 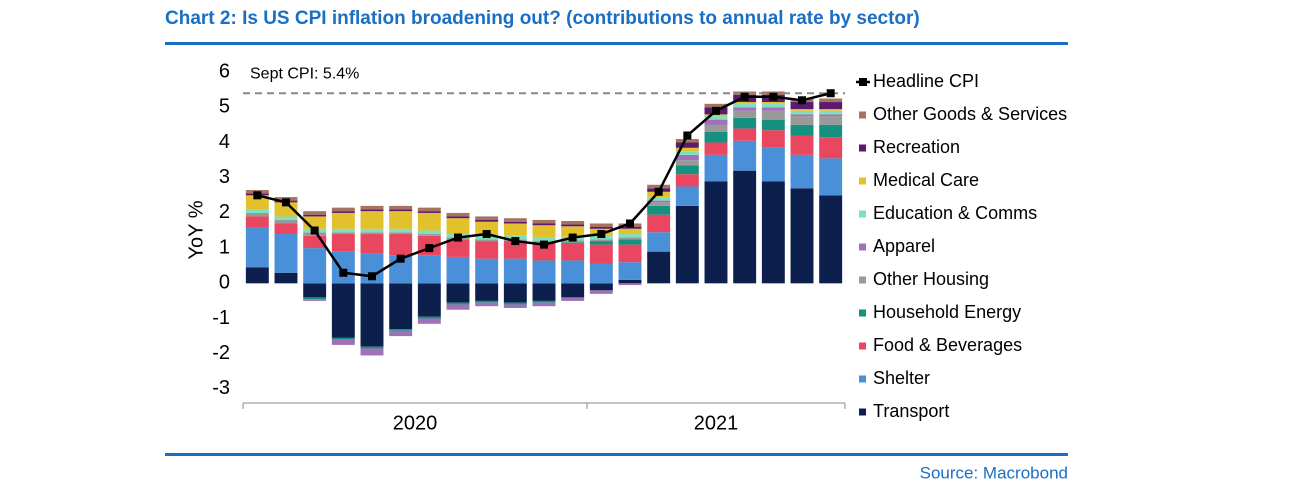 What do you see at coordinates (926, 180) in the screenshot?
I see `legend-label: Medical Care` at bounding box center [926, 180].